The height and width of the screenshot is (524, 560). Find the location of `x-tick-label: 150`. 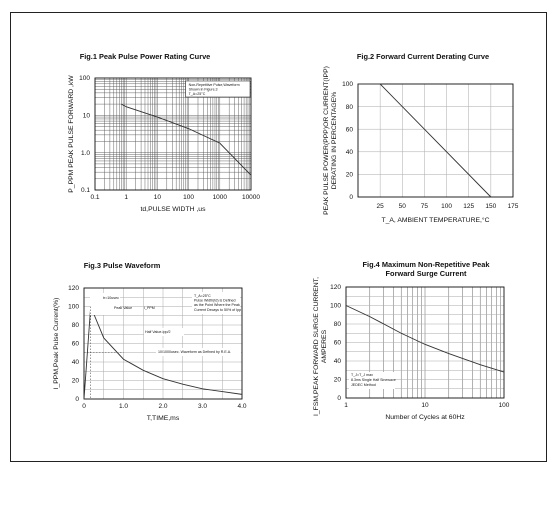

x-tick-label: 150 is located at coordinates (490, 206).